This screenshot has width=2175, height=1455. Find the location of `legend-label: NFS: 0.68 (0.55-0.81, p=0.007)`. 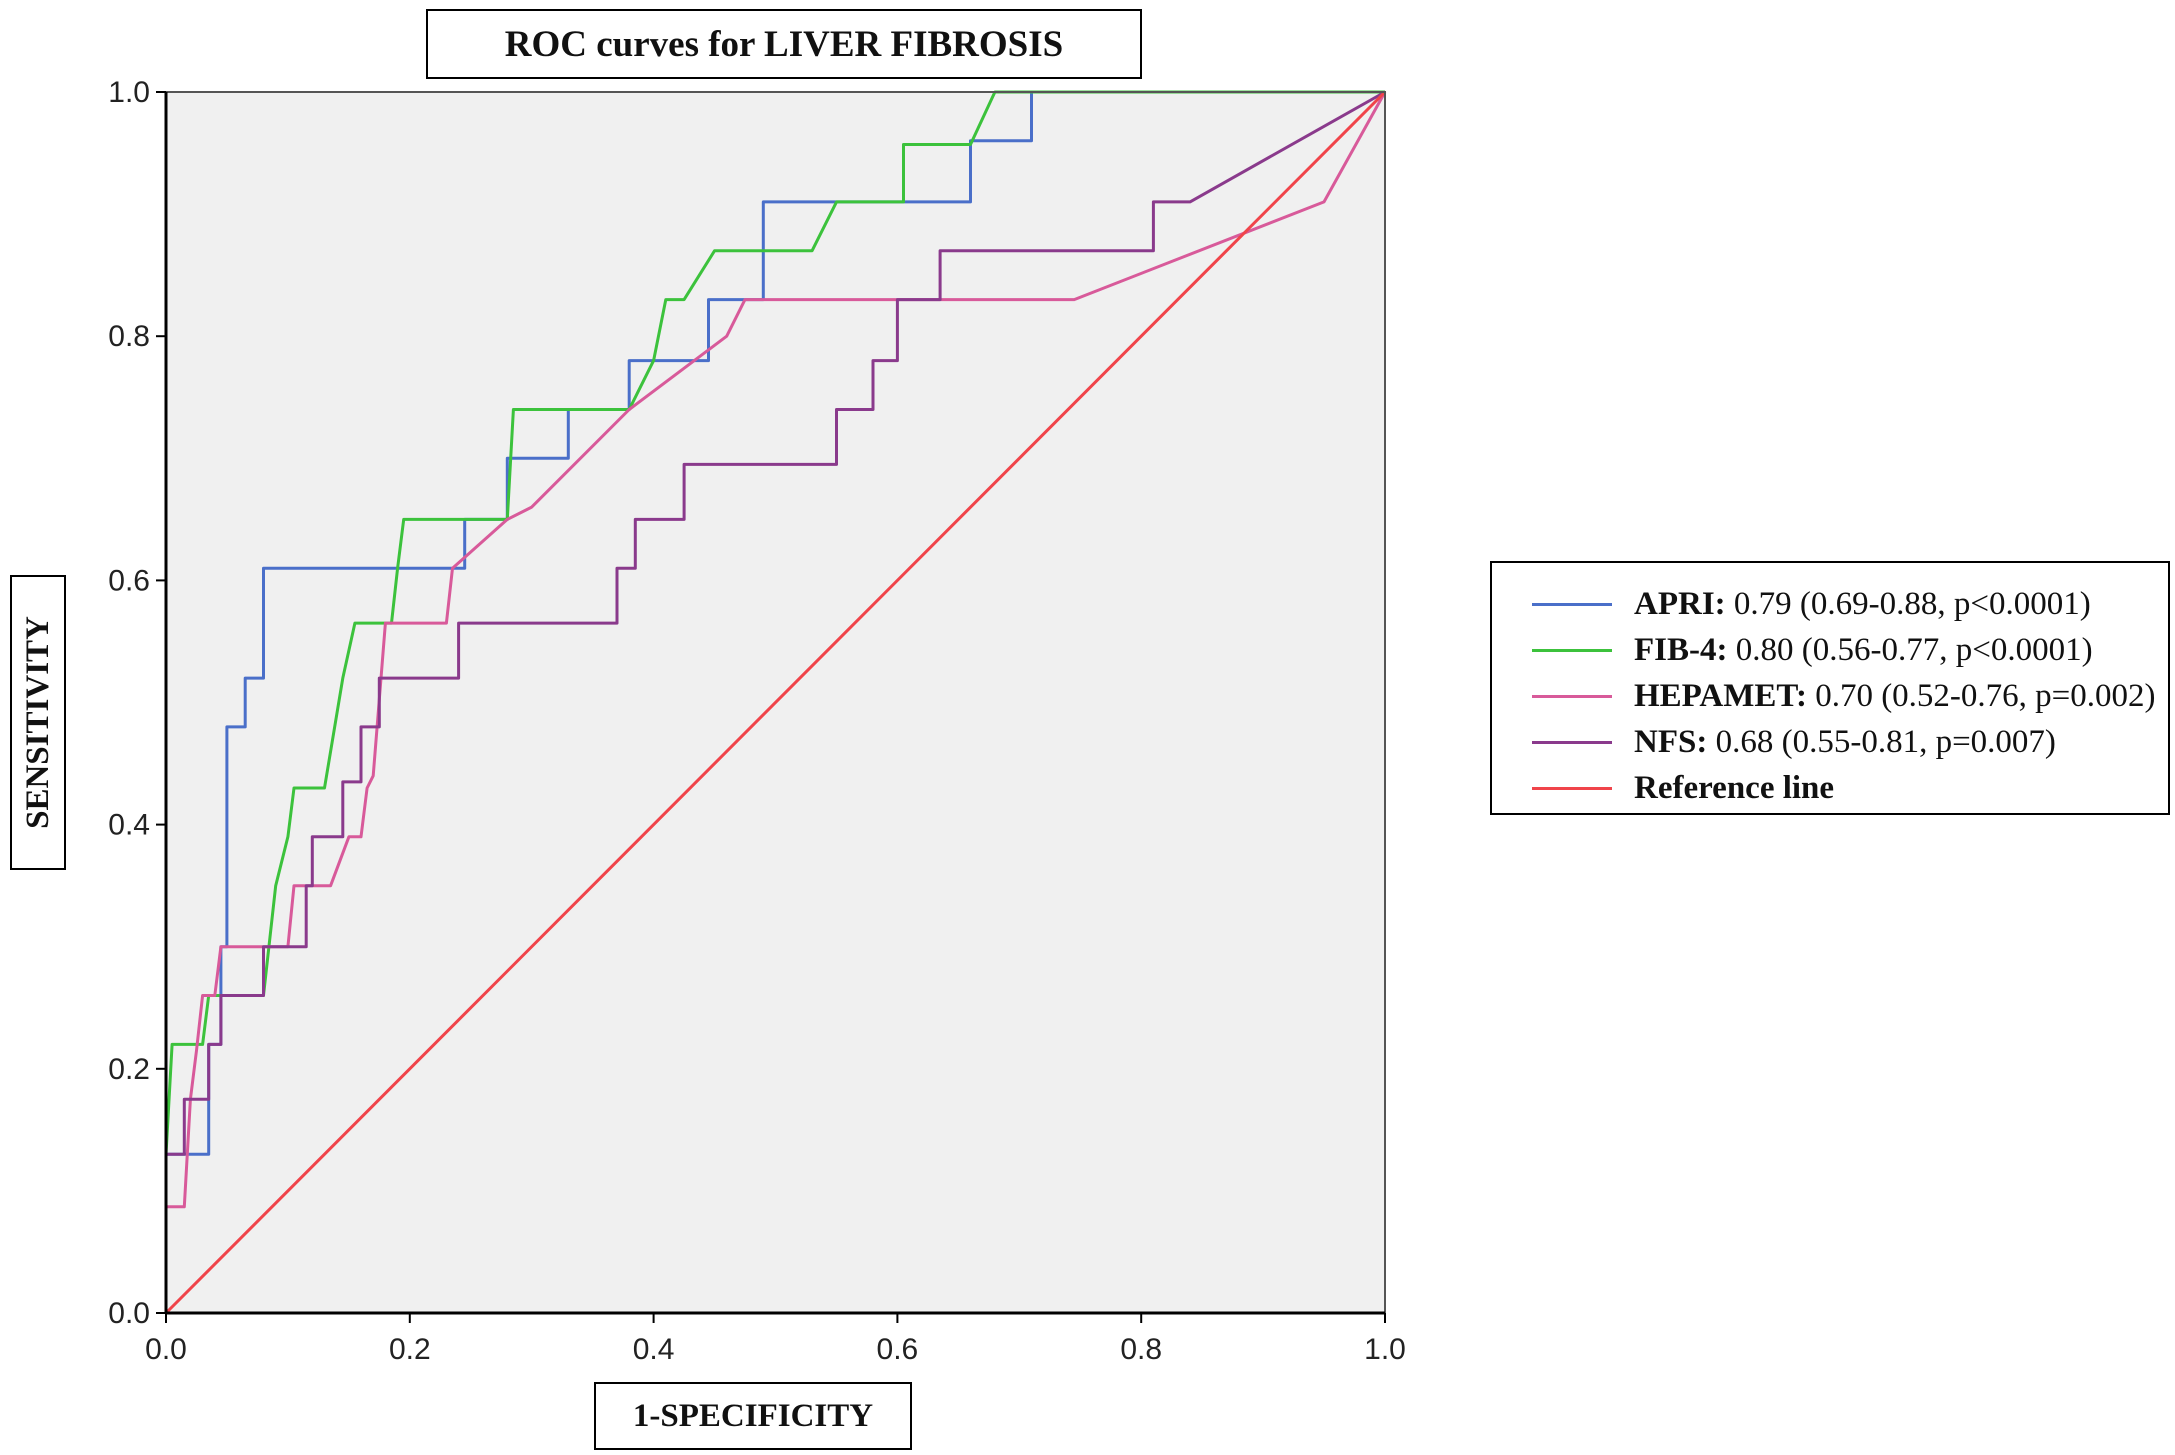

legend-label: NFS: 0.68 (0.55-0.81, p=0.007) is located at coordinates (1845, 742).